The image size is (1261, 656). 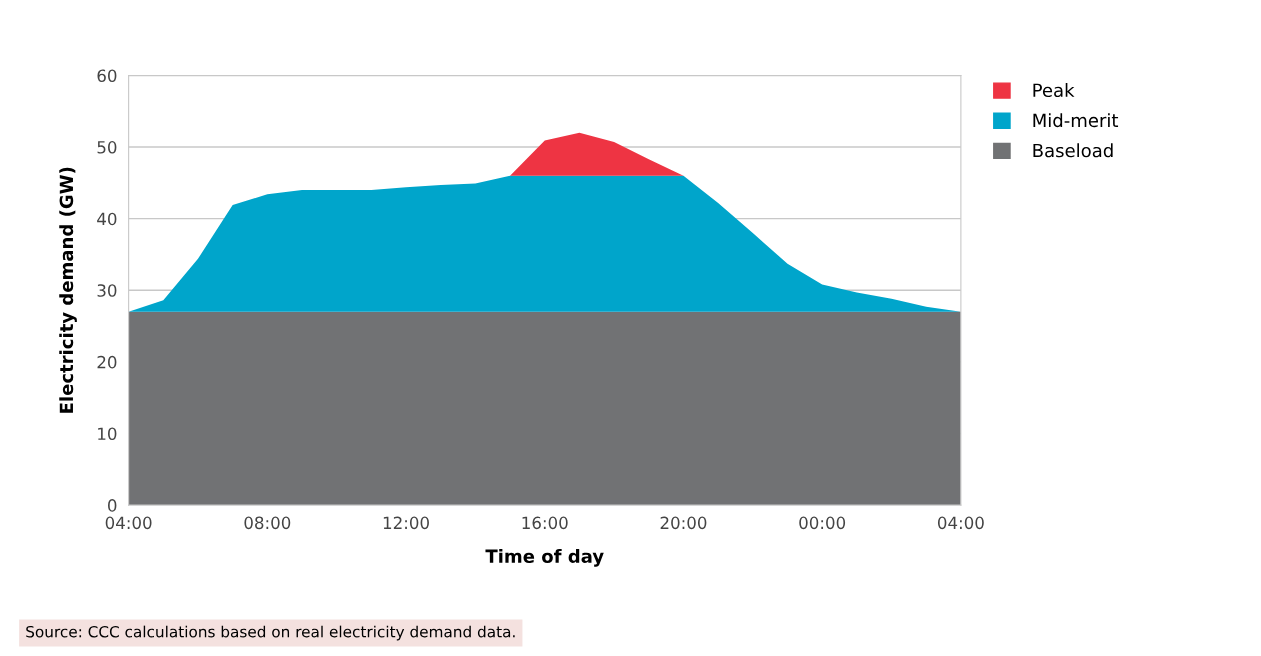 What do you see at coordinates (545, 523) in the screenshot?
I see `x-tick-label: 16:00` at bounding box center [545, 523].